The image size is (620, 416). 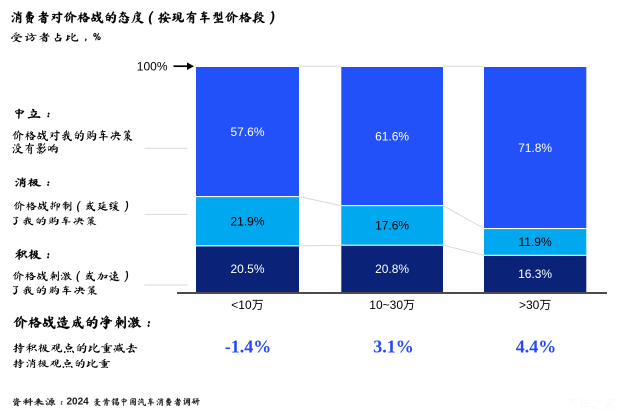 What do you see at coordinates (78, 402) in the screenshot?
I see `svg-text: 2024` at bounding box center [78, 402].